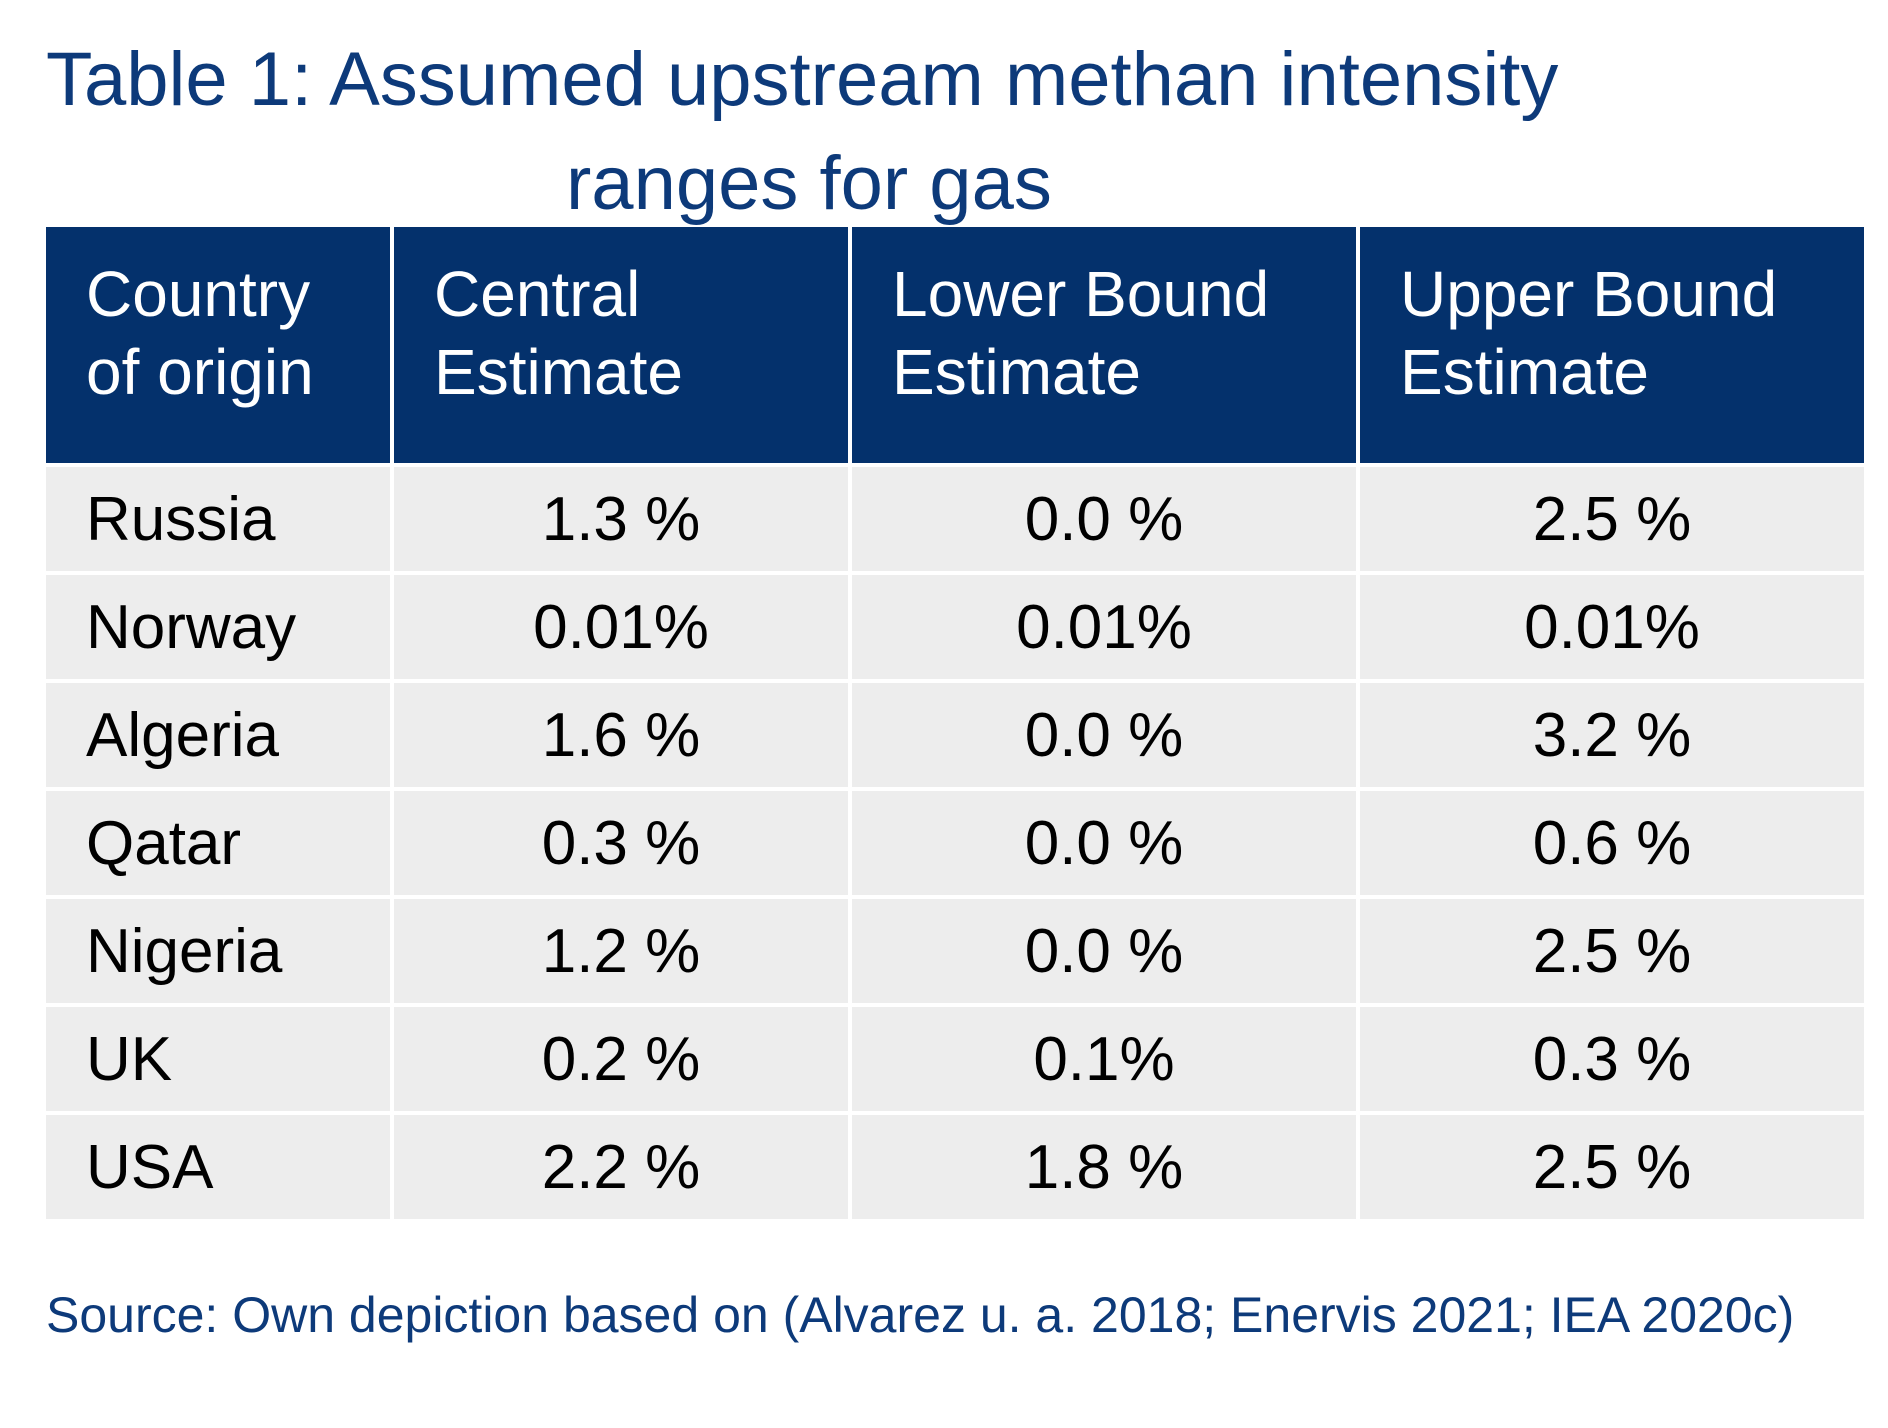  I want to click on table-title-line2: ranges for gas, so click(809, 183).